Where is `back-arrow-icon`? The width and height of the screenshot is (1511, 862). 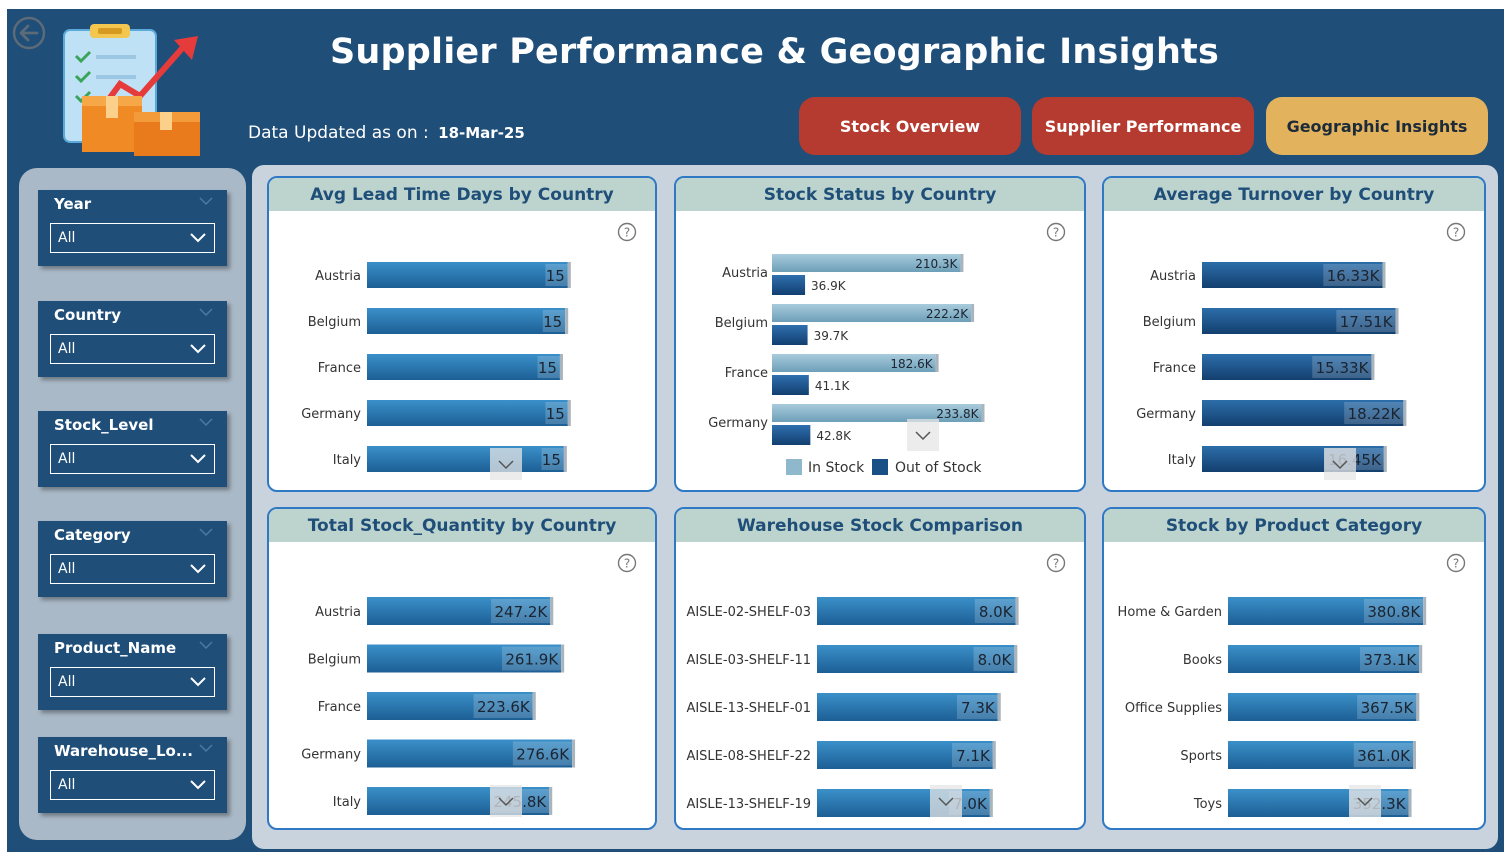 back-arrow-icon is located at coordinates (29, 33).